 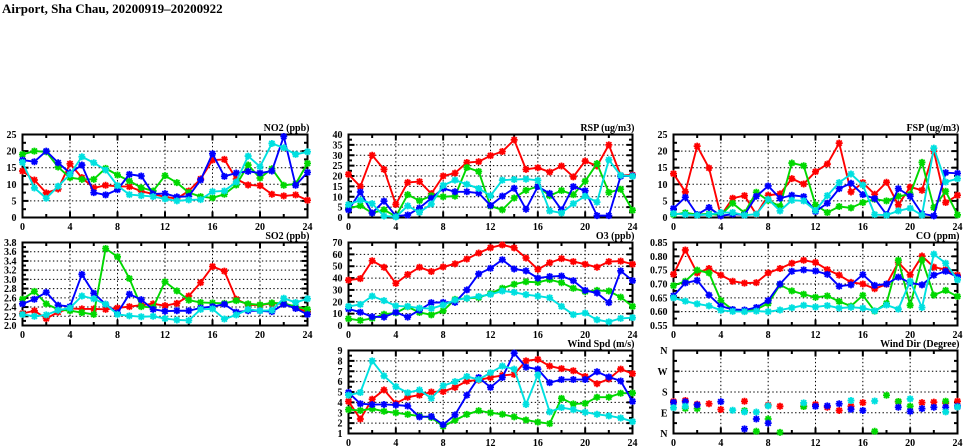 I want to click on svg-text: 6, so click(x=340, y=382).